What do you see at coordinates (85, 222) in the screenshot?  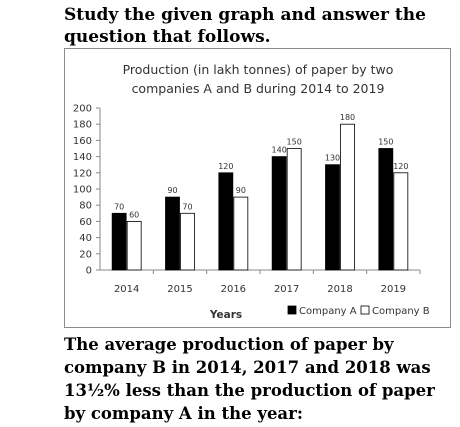 I see `y-tick-label: 60` at bounding box center [85, 222].